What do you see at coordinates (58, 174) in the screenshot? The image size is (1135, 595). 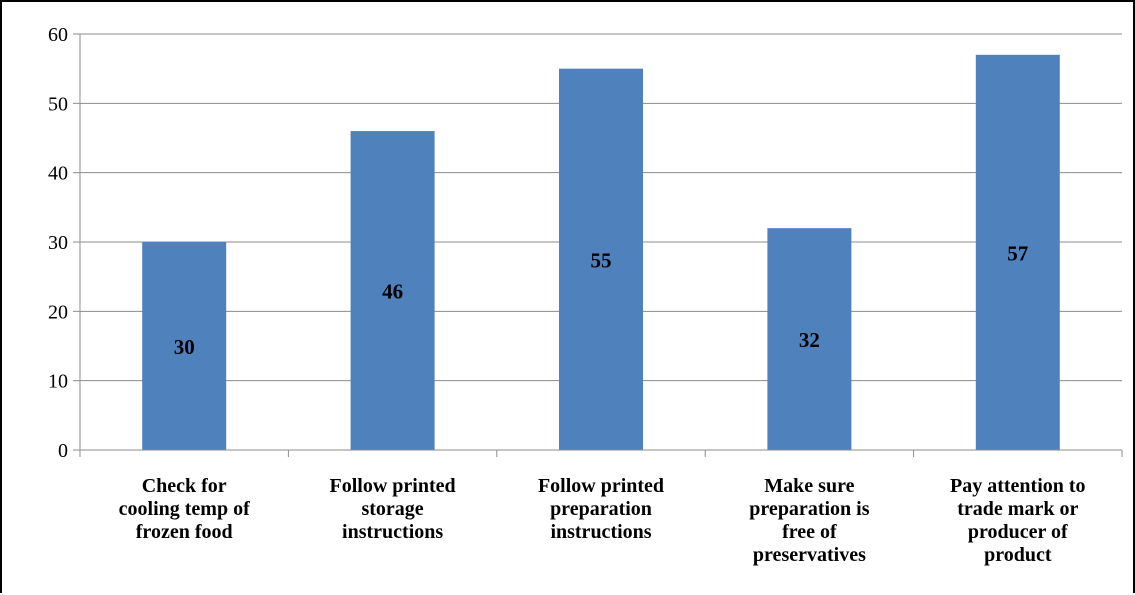 I see `y-tick-label: 40` at bounding box center [58, 174].